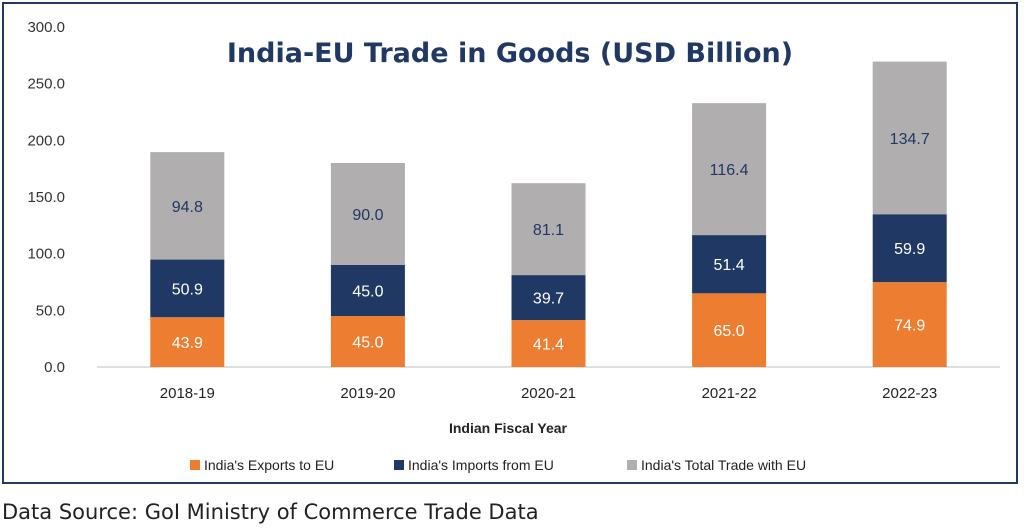 This screenshot has height=530, width=1024. What do you see at coordinates (50, 310) in the screenshot?
I see `y-tick-label: 50.0` at bounding box center [50, 310].